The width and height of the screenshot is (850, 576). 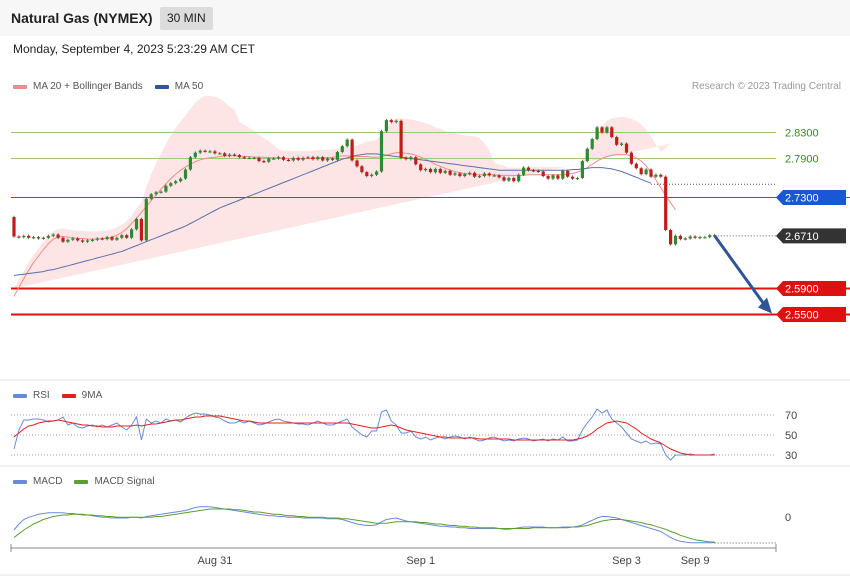 What do you see at coordinates (114, 86) in the screenshot?
I see `price-legend: MA 20 + Bollinger Bands MA 50` at bounding box center [114, 86].